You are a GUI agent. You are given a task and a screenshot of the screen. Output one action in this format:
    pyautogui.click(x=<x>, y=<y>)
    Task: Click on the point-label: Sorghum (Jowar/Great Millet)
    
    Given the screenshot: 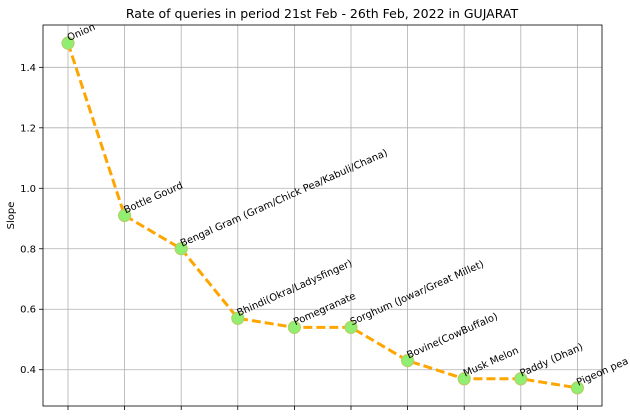 What is the action you would take?
    pyautogui.click(x=417, y=293)
    